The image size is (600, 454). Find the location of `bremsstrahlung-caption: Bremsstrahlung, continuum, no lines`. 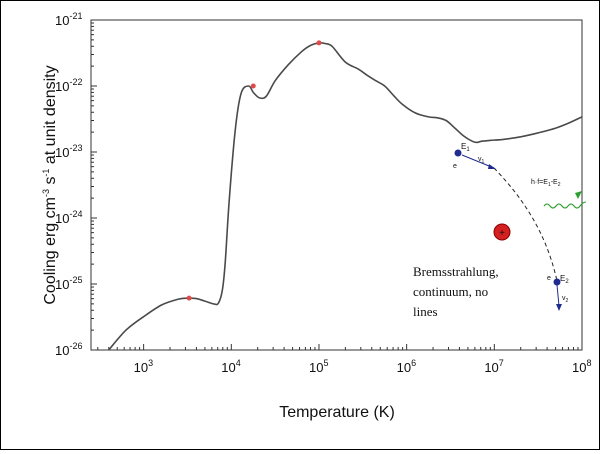

bremsstrahlung-caption: Bremsstrahlung, continuum, no lines is located at coordinates (457, 291).